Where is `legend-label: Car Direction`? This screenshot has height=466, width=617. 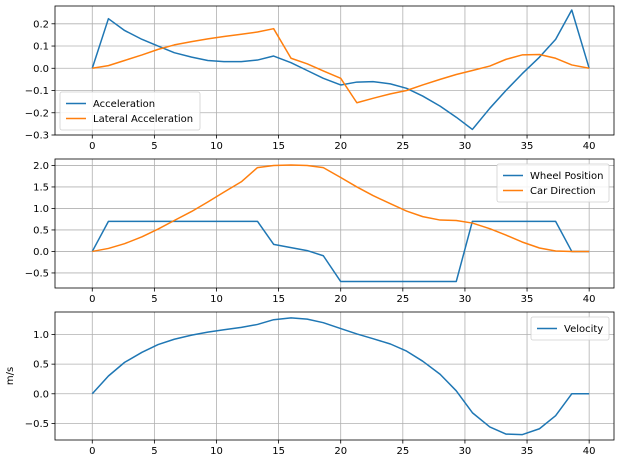 legend-label: Car Direction is located at coordinates (563, 191).